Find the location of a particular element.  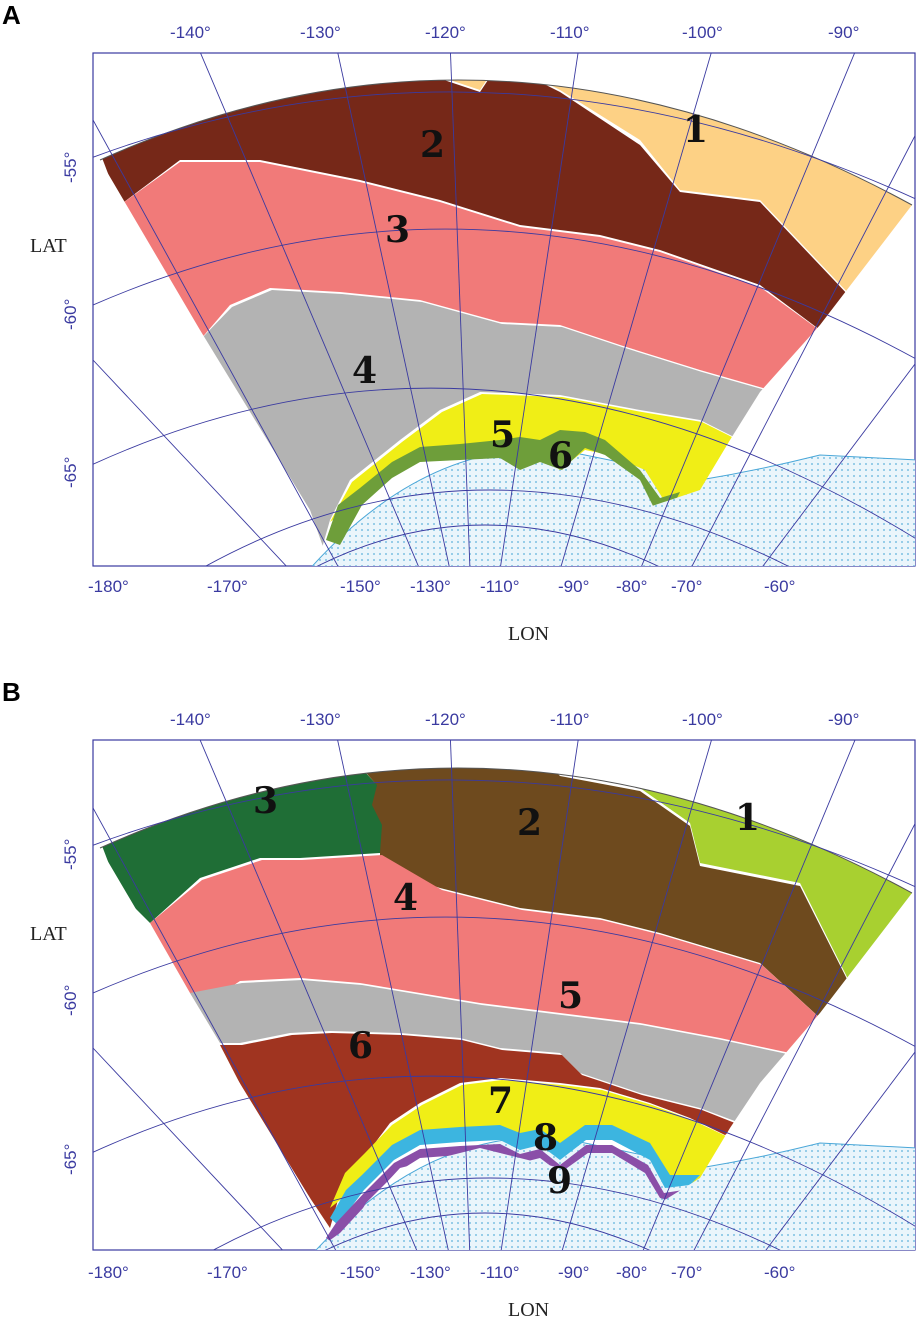

panel-label-a: A is located at coordinates (11, 15).